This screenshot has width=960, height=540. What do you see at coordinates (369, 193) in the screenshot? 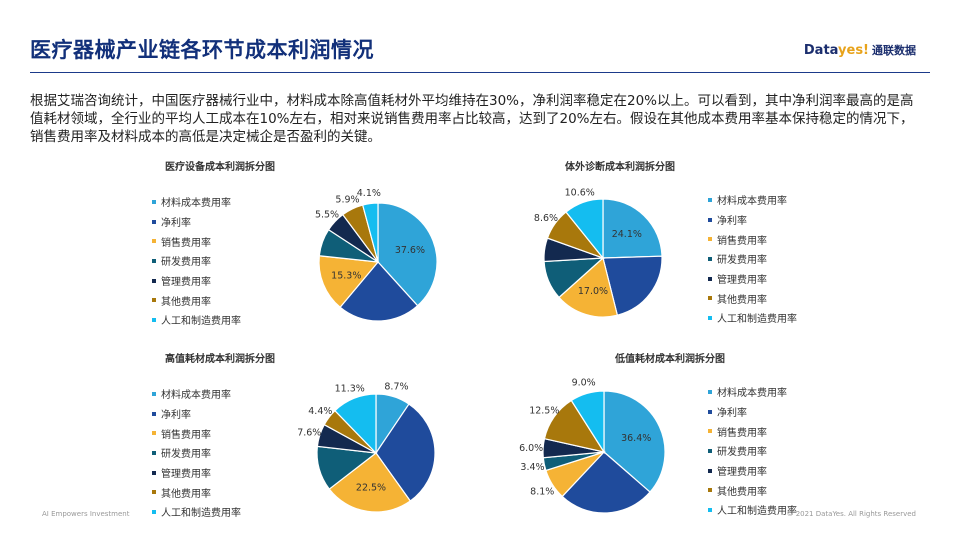
I see `slice-data-label: 4.1%` at bounding box center [369, 193].